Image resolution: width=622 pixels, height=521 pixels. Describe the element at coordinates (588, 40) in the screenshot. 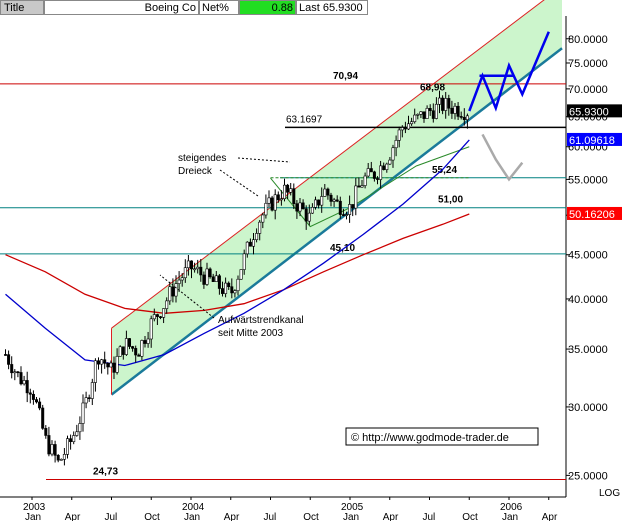

I see `y-tick-label: 80.0000` at that location.